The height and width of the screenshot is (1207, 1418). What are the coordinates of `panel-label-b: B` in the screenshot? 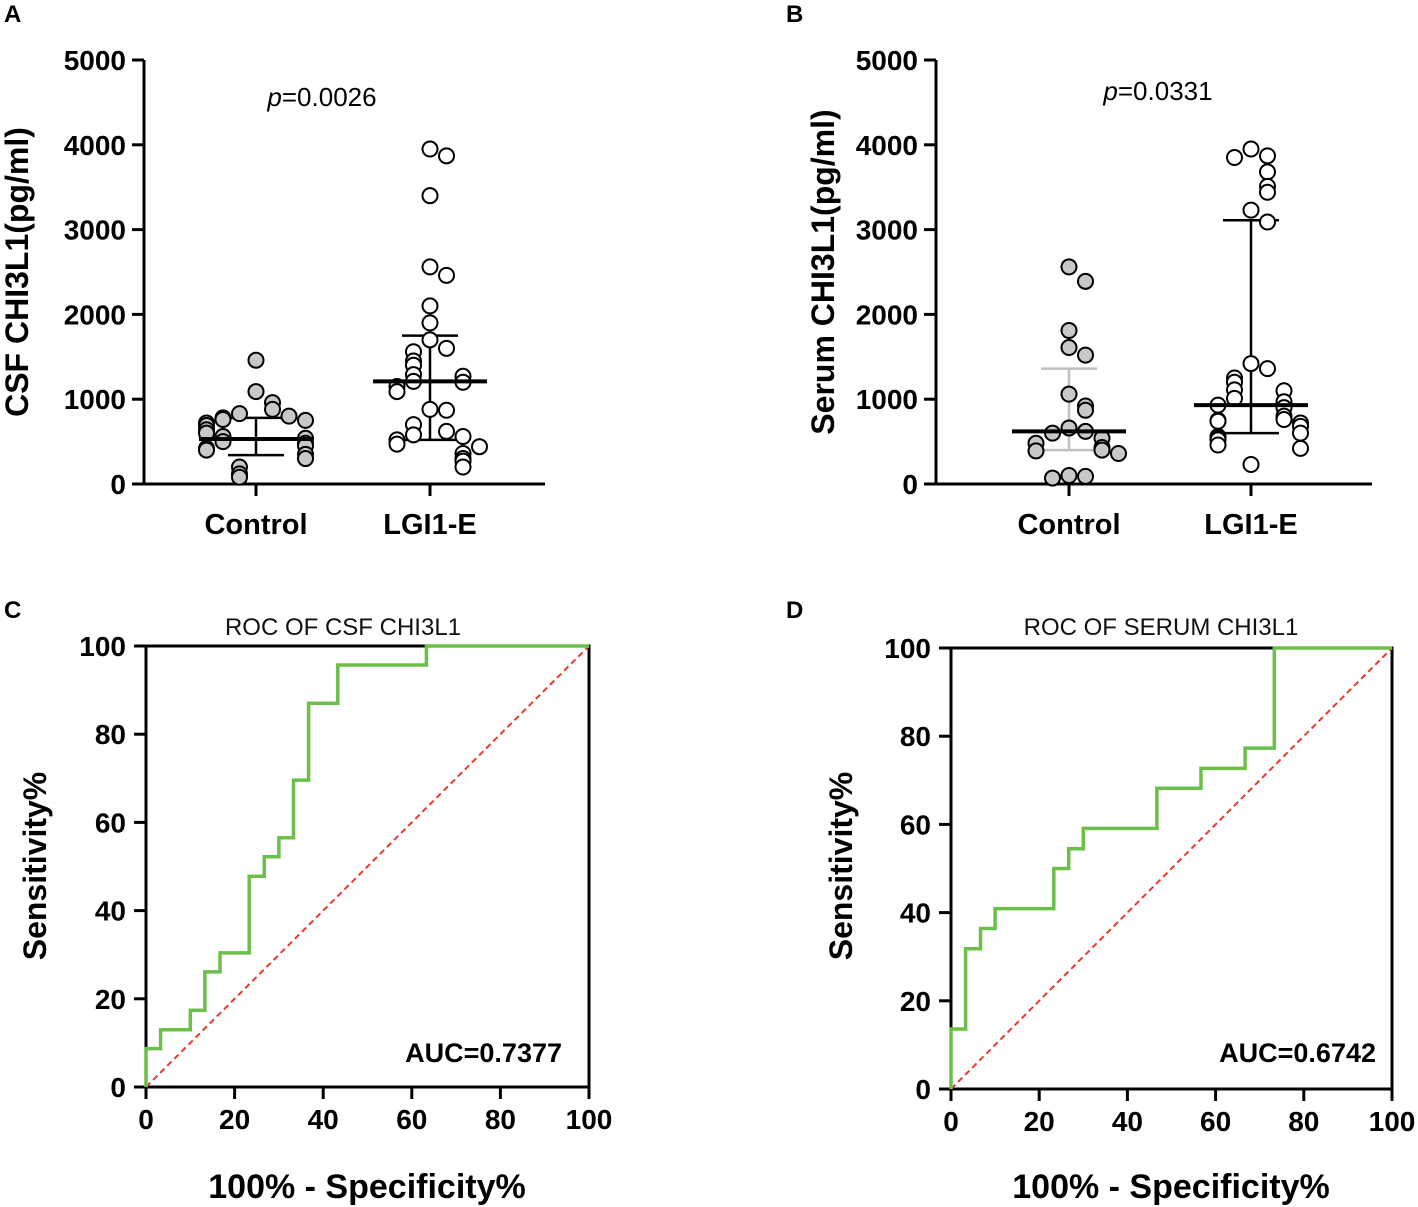 It's located at (794, 14).